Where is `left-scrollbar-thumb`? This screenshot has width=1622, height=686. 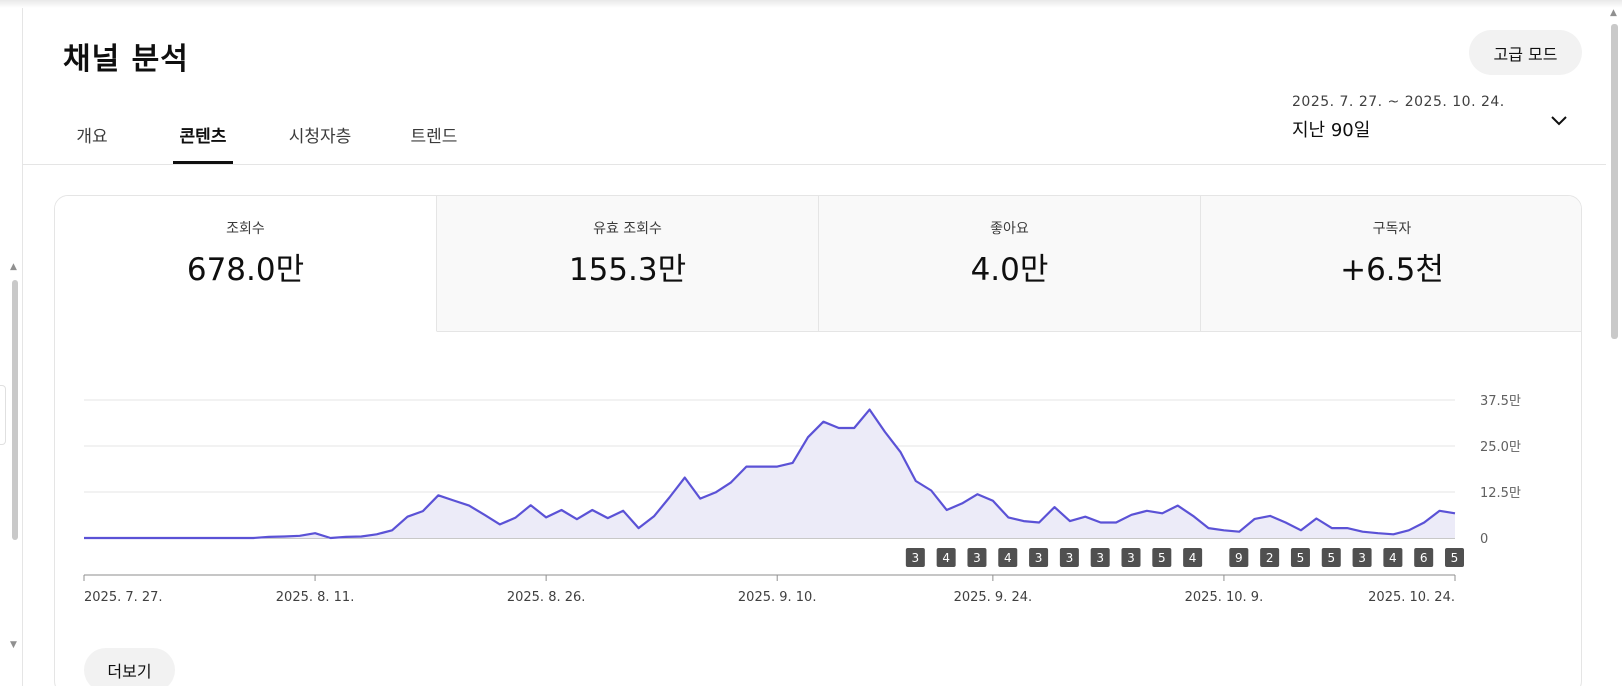 left-scrollbar-thumb is located at coordinates (15, 410).